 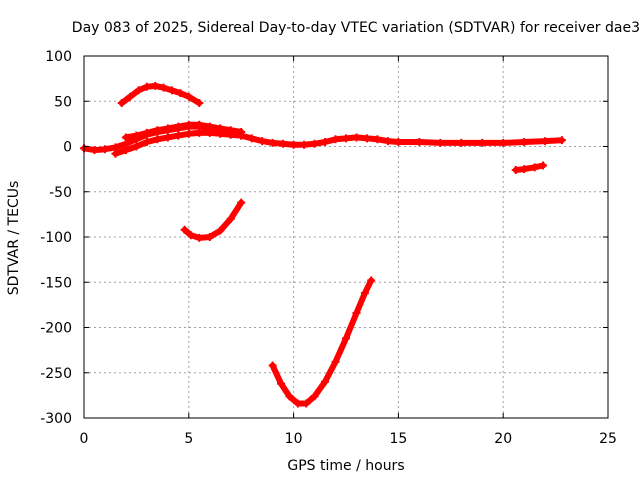 What do you see at coordinates (294, 439) in the screenshot?
I see `x-tick-label: 10` at bounding box center [294, 439].